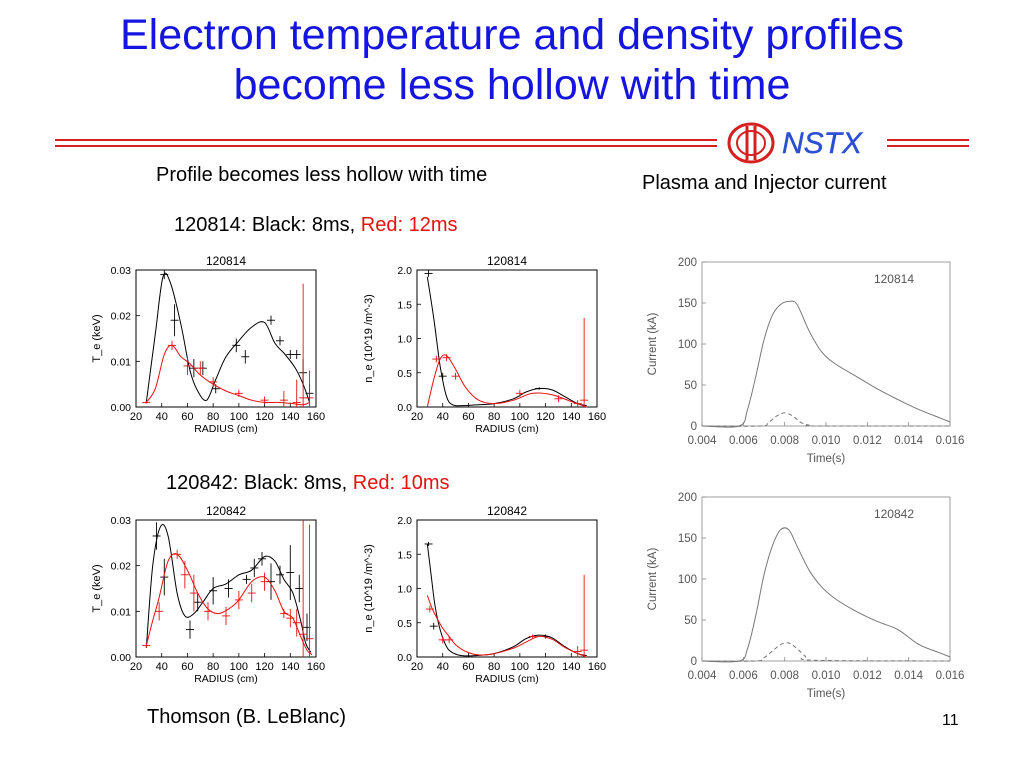 The width and height of the screenshot is (1024, 768). I want to click on y-axis-label: n_e (10^19 /m^-3), so click(369, 588).